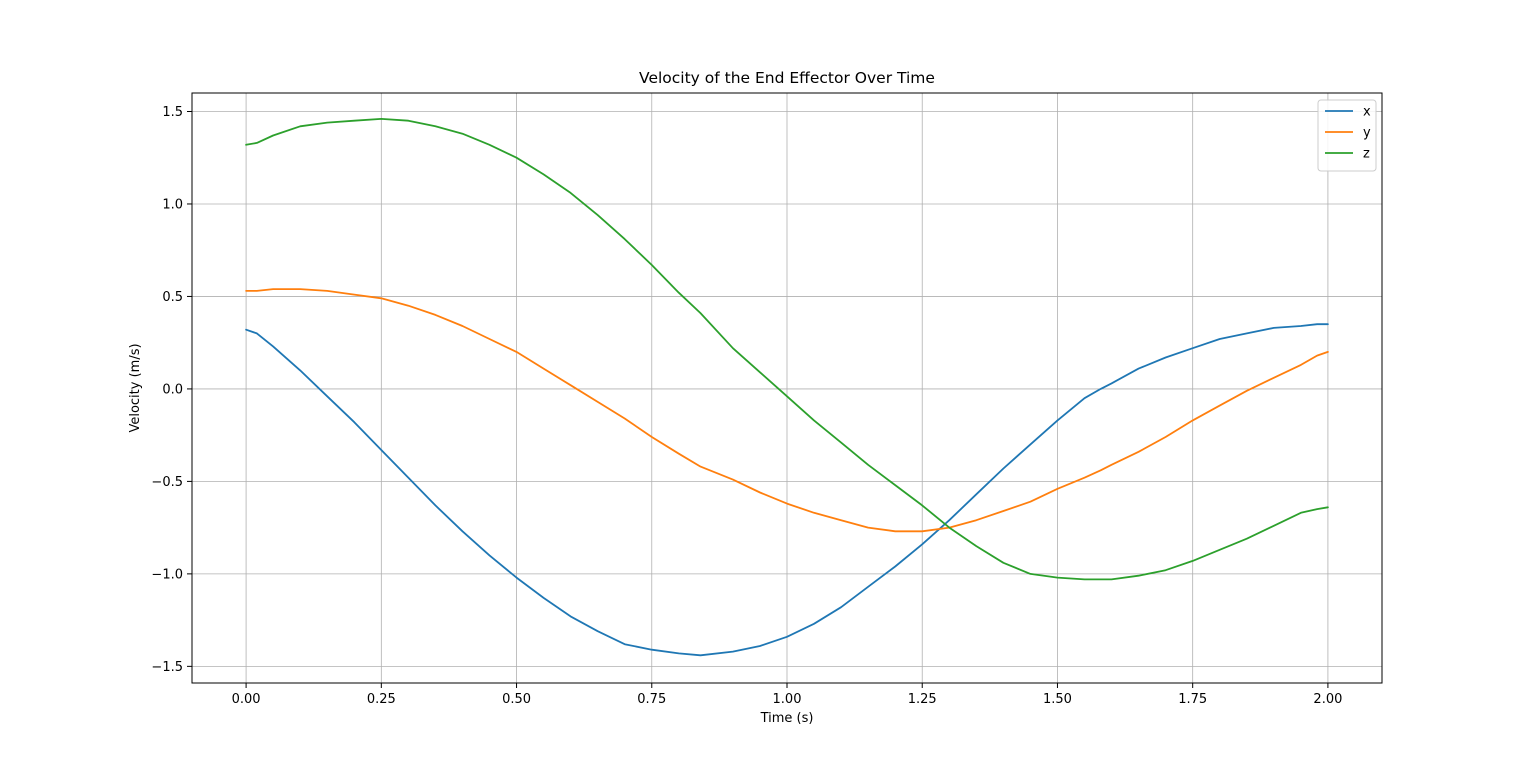  Describe the element at coordinates (1347, 135) in the screenshot. I see `legend: xyz` at that location.